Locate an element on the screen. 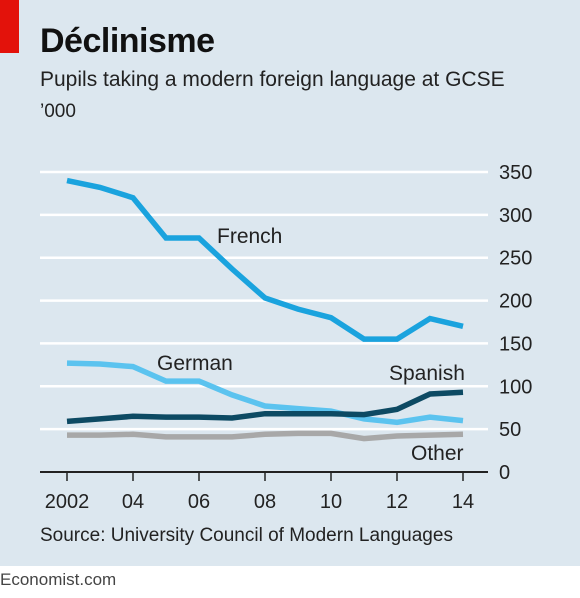 The width and height of the screenshot is (580, 598). credit-text: Economist.com is located at coordinates (58, 579).